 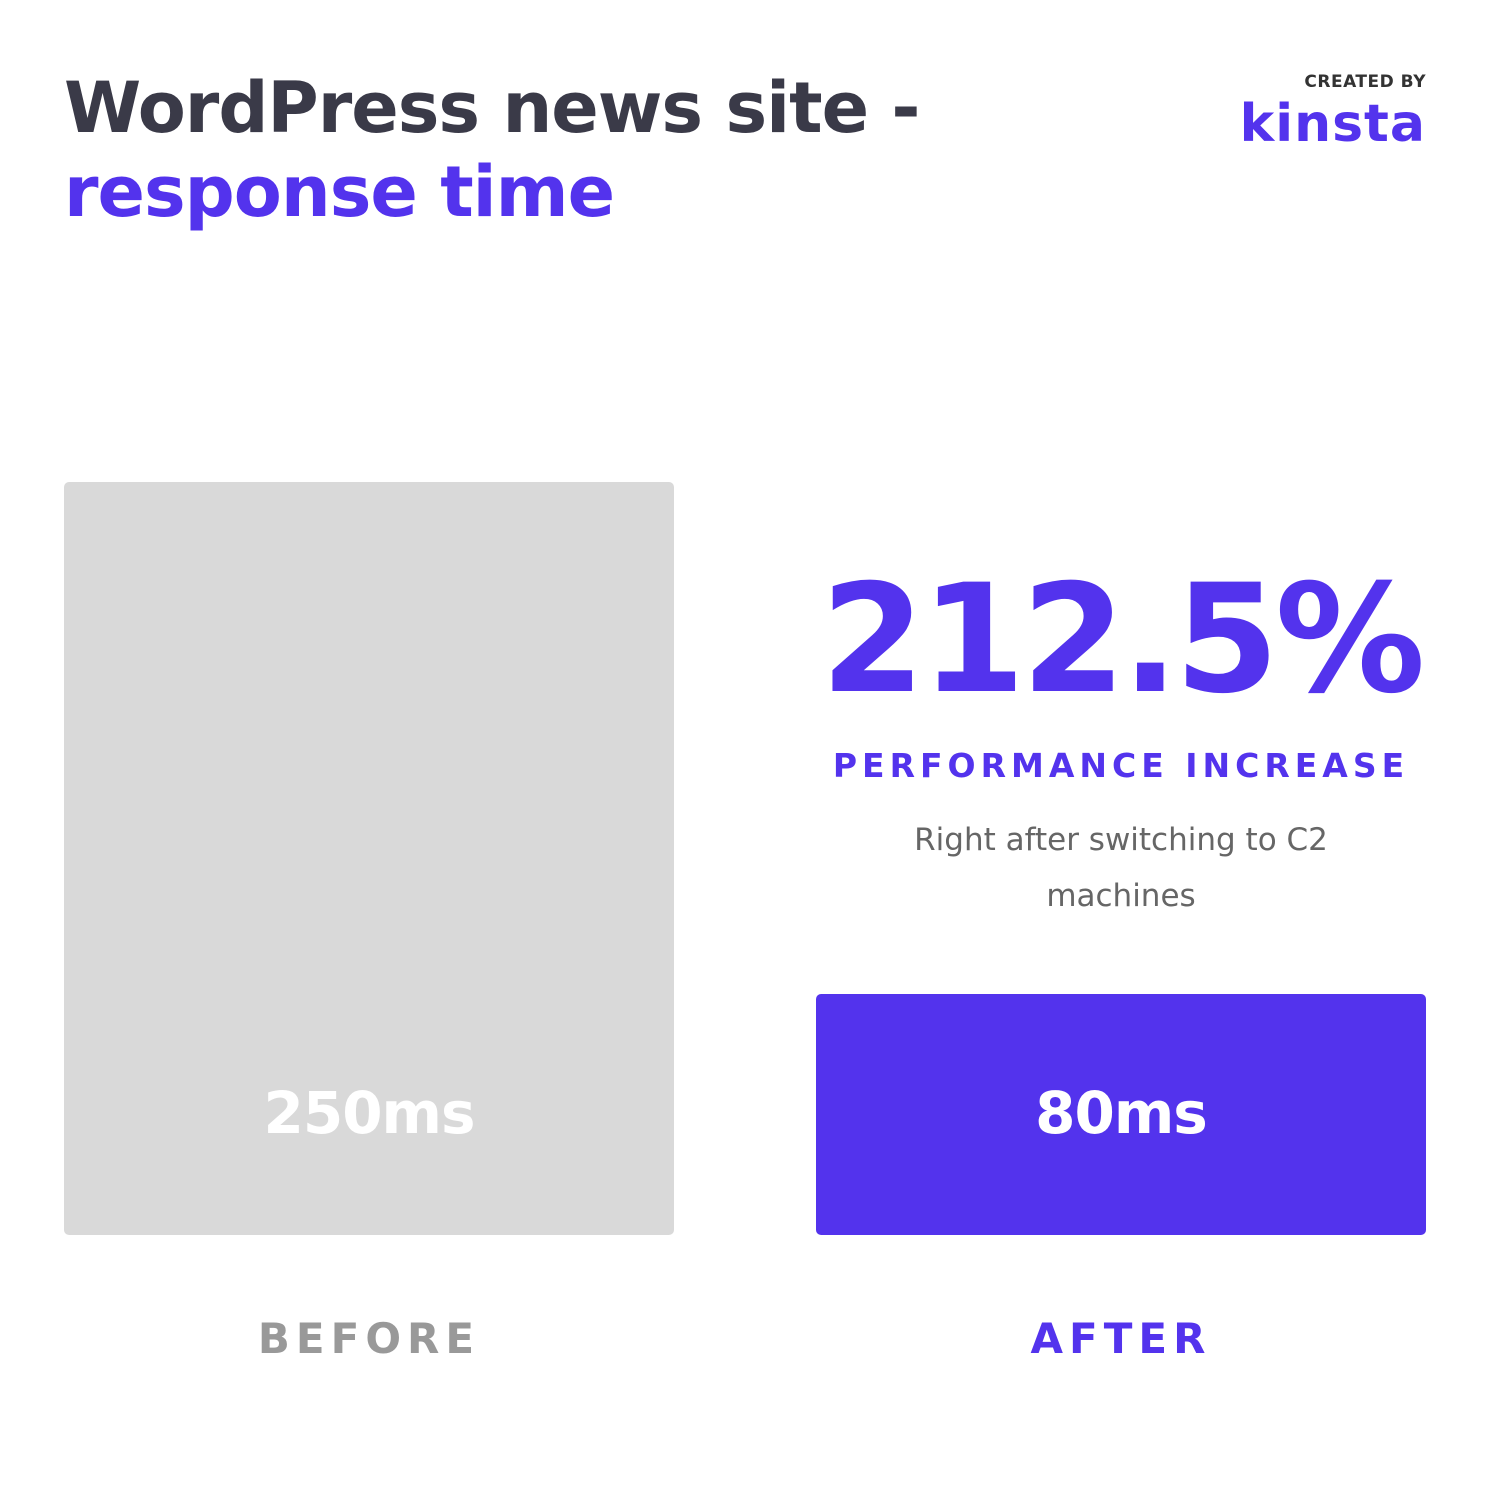 What do you see at coordinates (369, 1113) in the screenshot?
I see `bar-value-label-before: 250ms` at bounding box center [369, 1113].